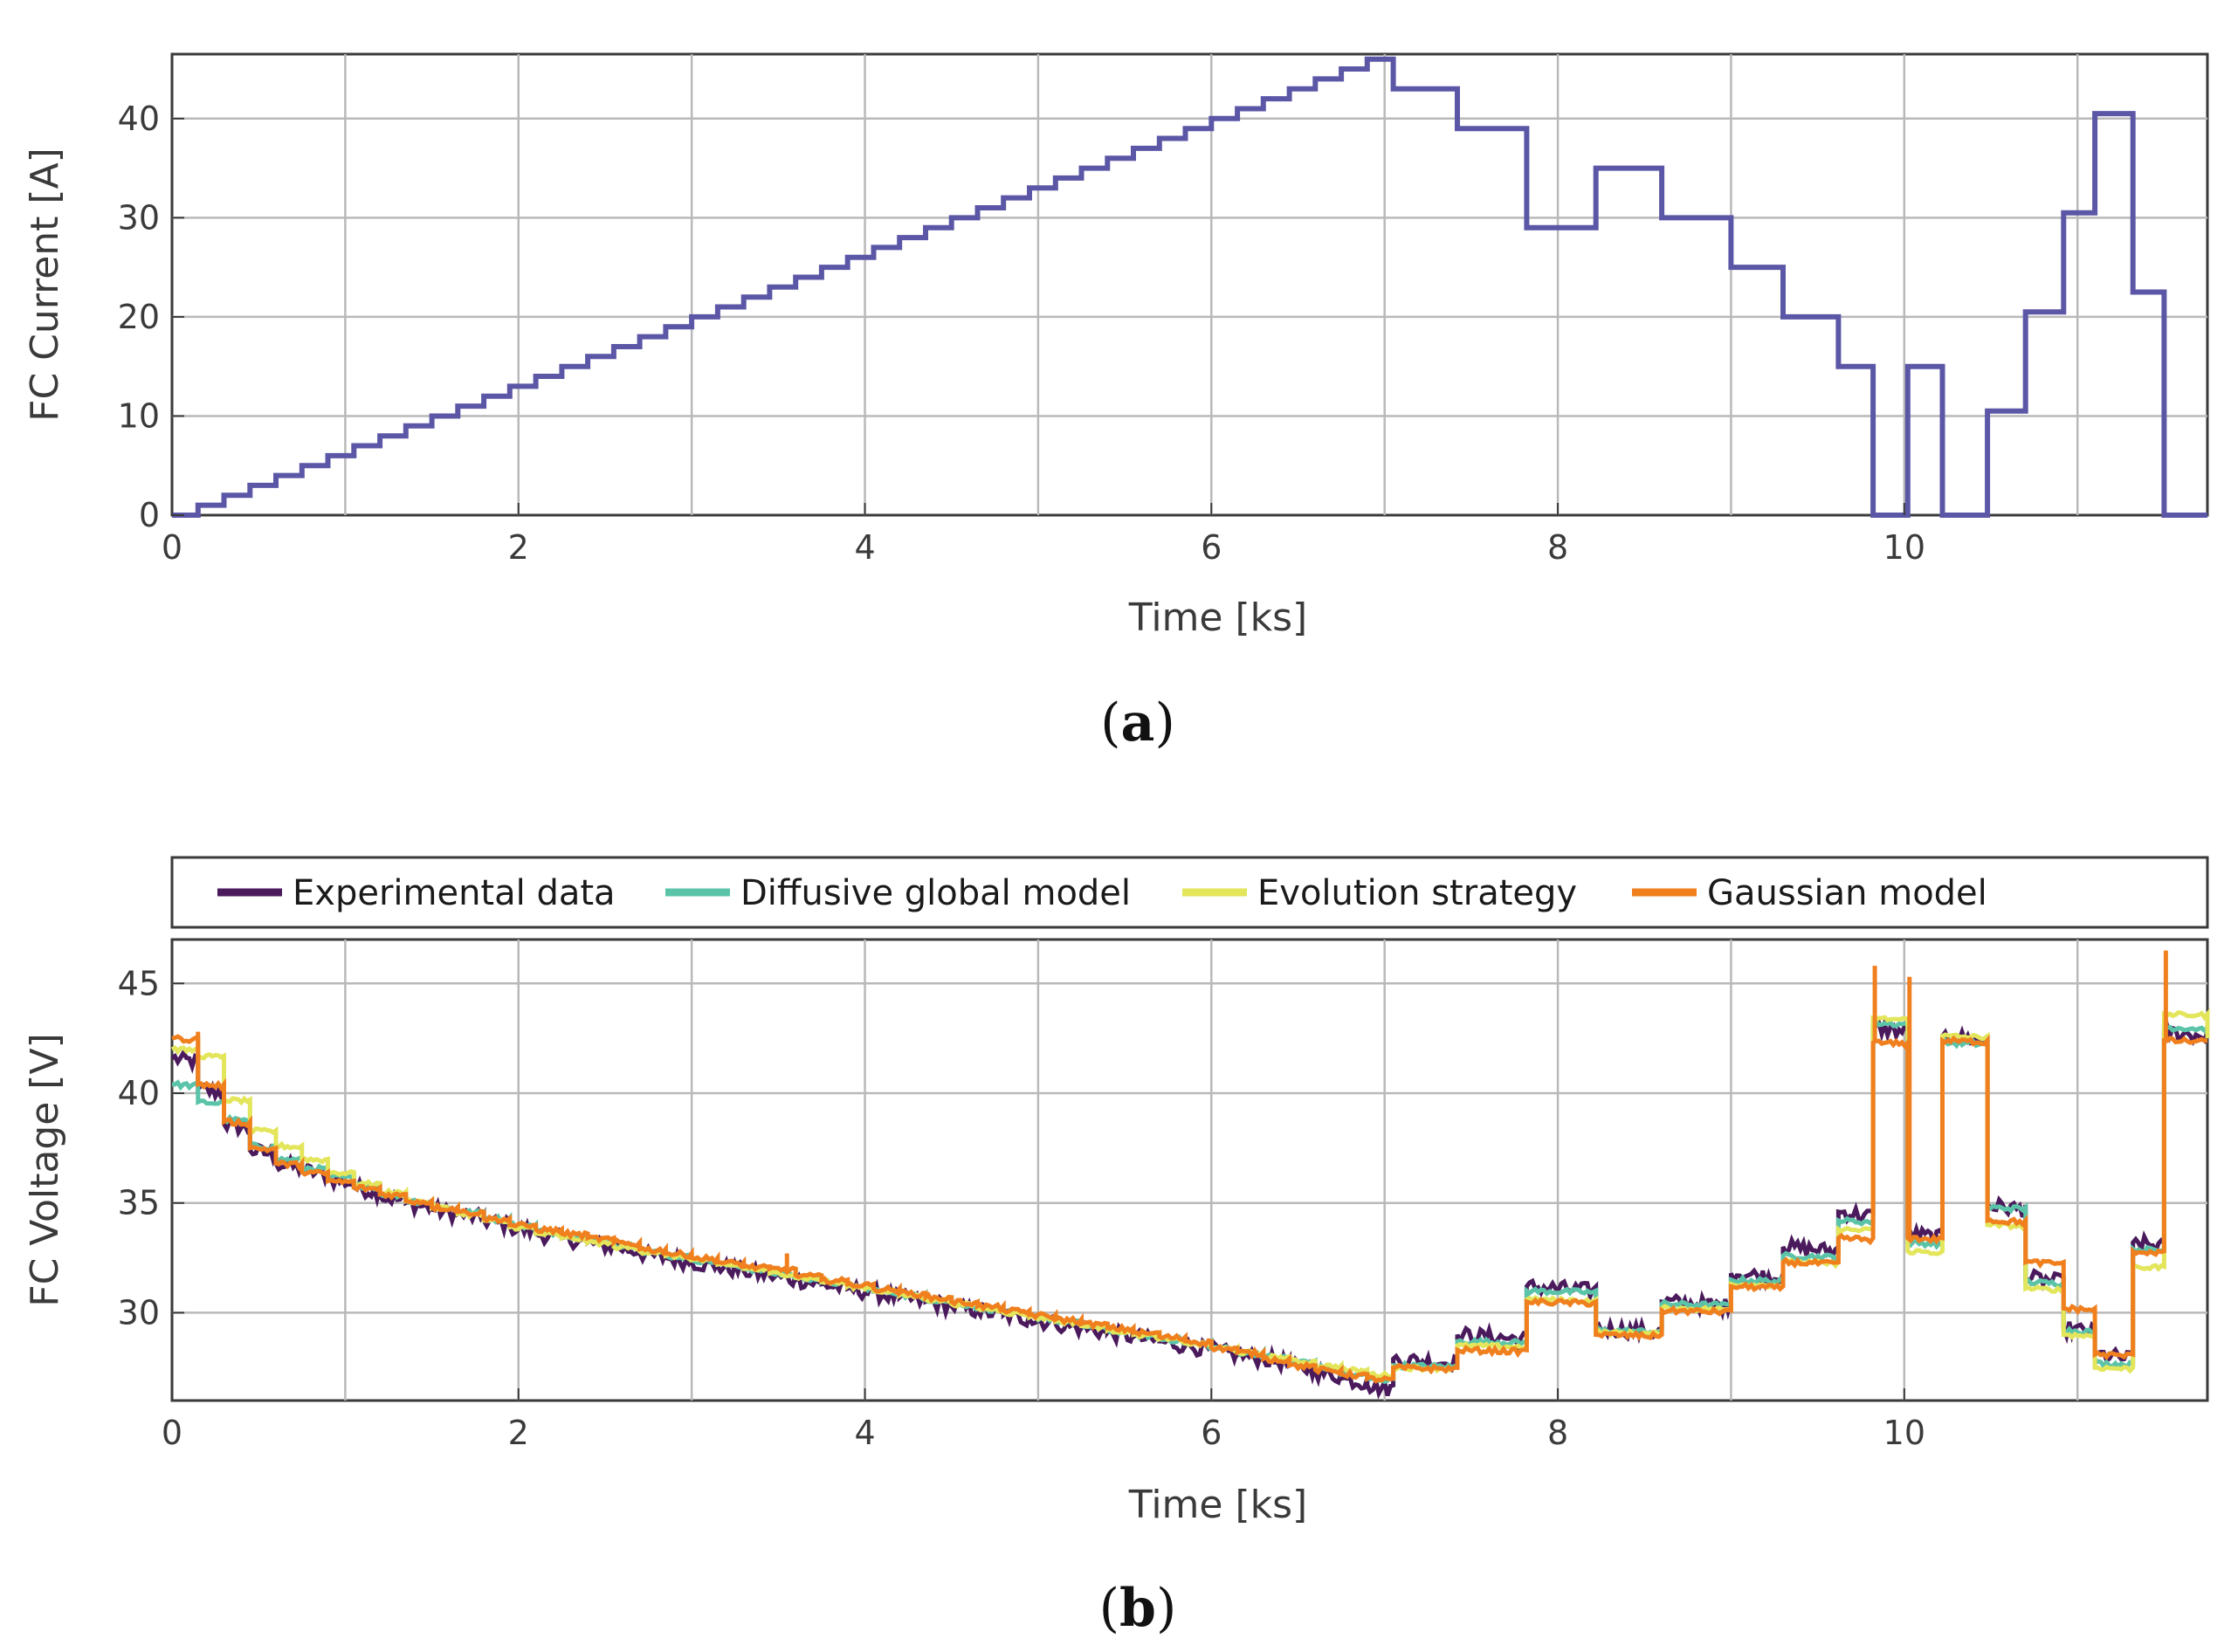 The height and width of the screenshot is (1652, 2231). Describe the element at coordinates (149, 515) in the screenshot. I see `panel-a-y-tick-0: 0` at that location.